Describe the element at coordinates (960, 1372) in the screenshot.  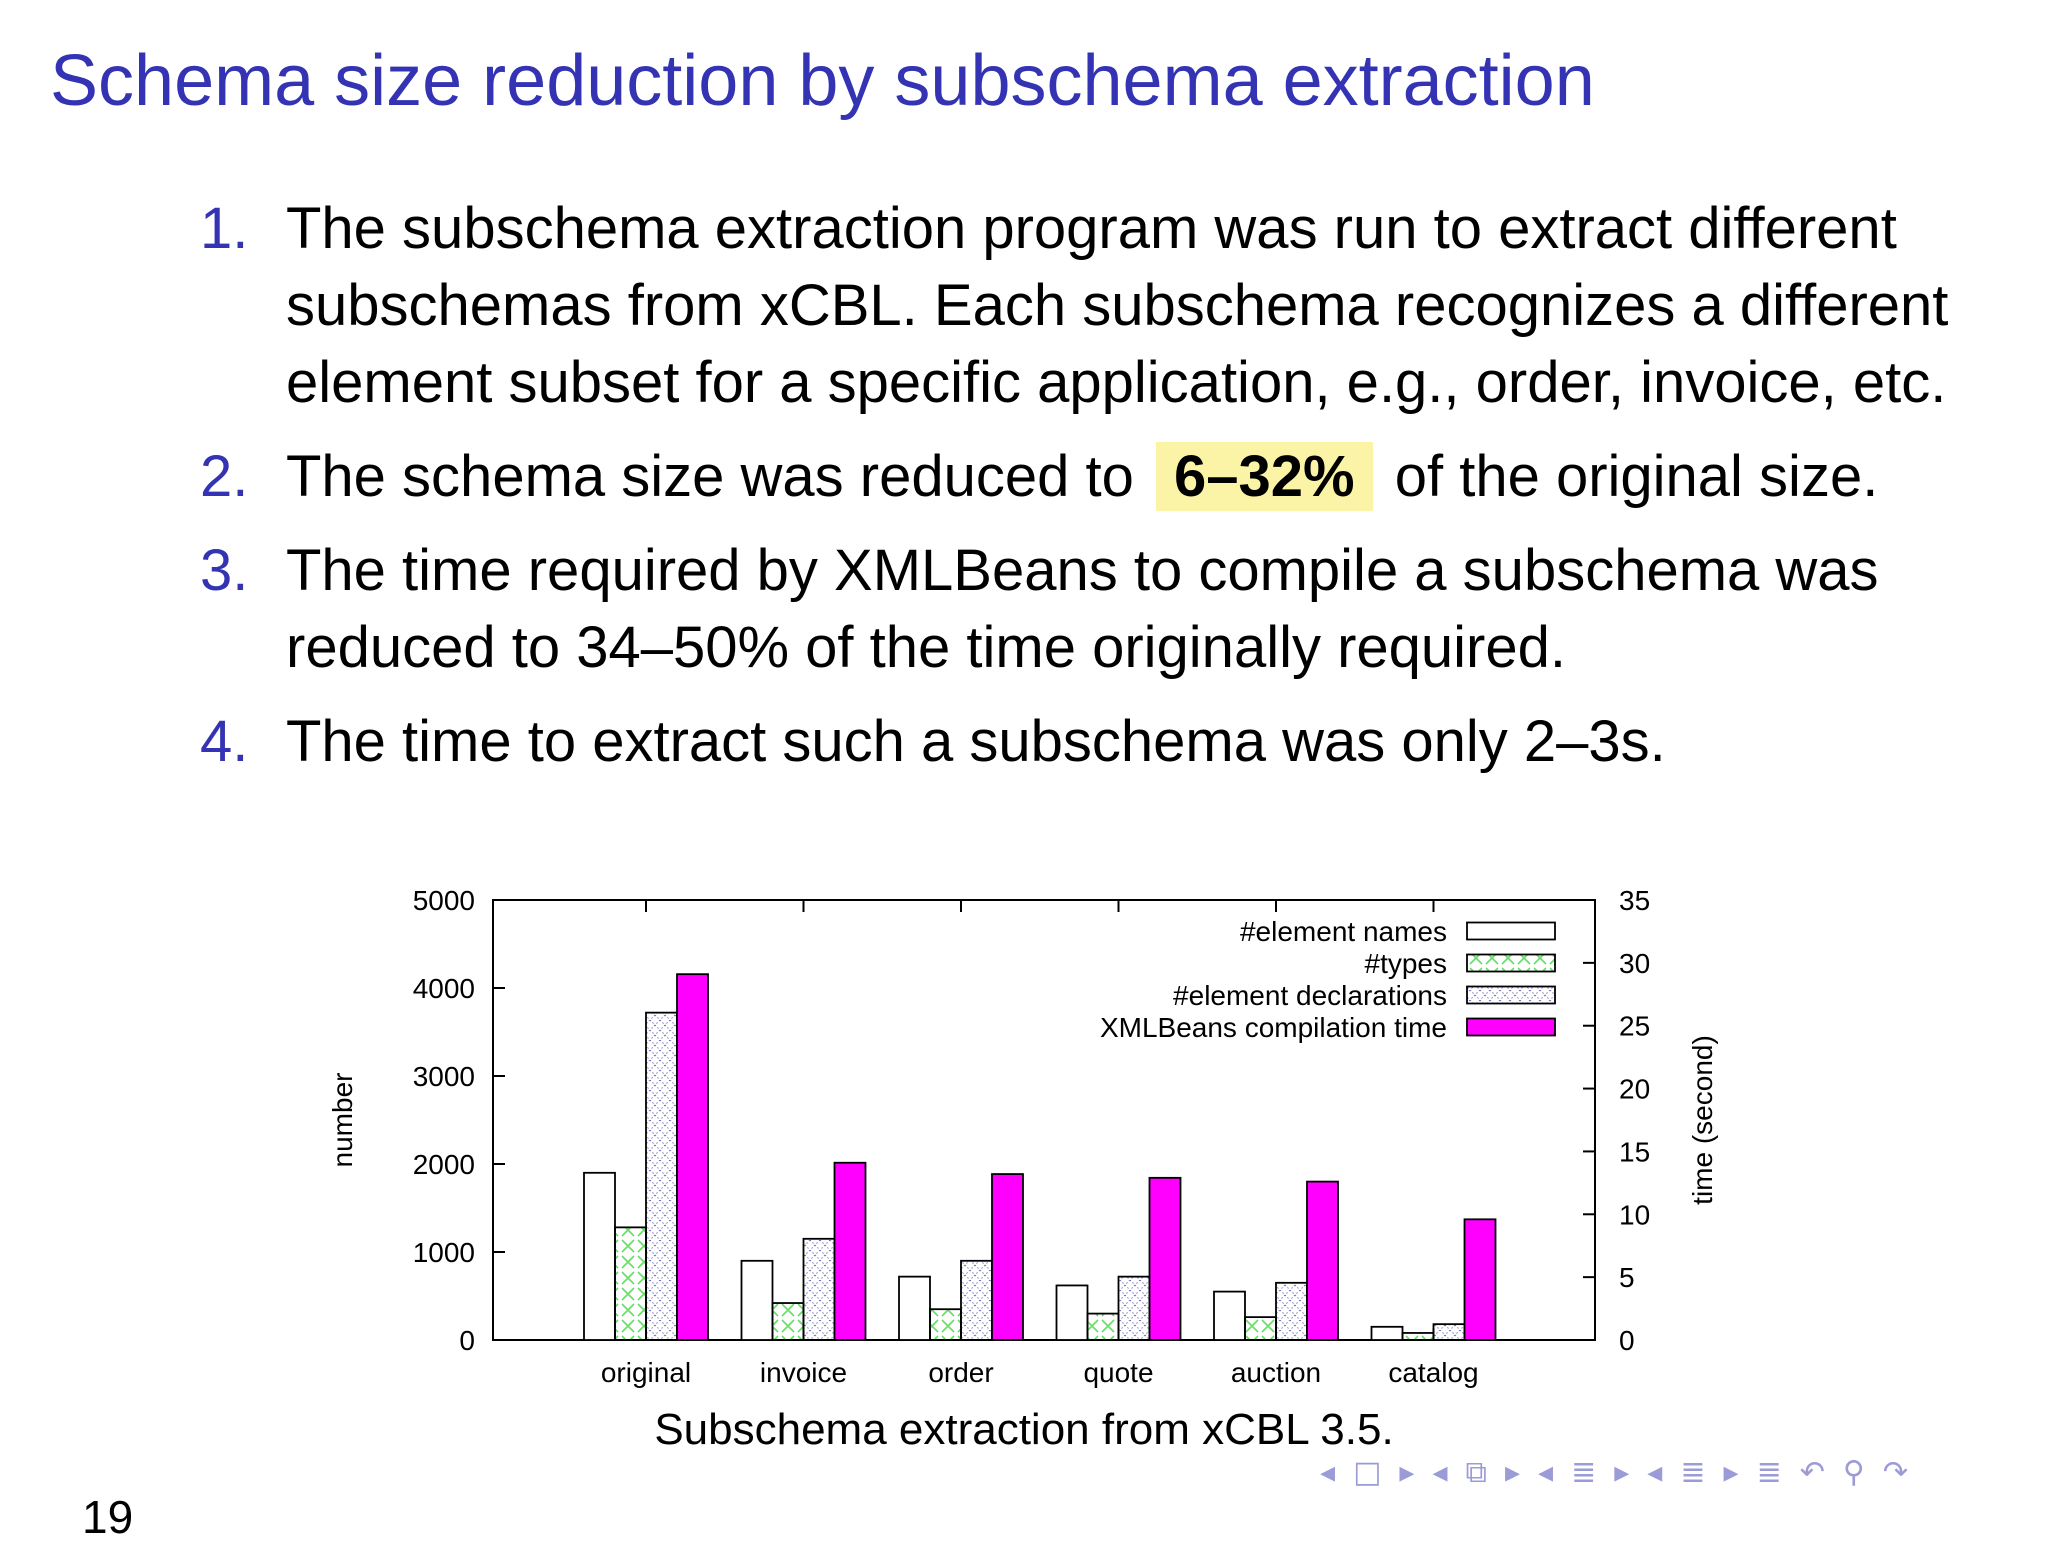
I see `x-tick-label: order` at that location.